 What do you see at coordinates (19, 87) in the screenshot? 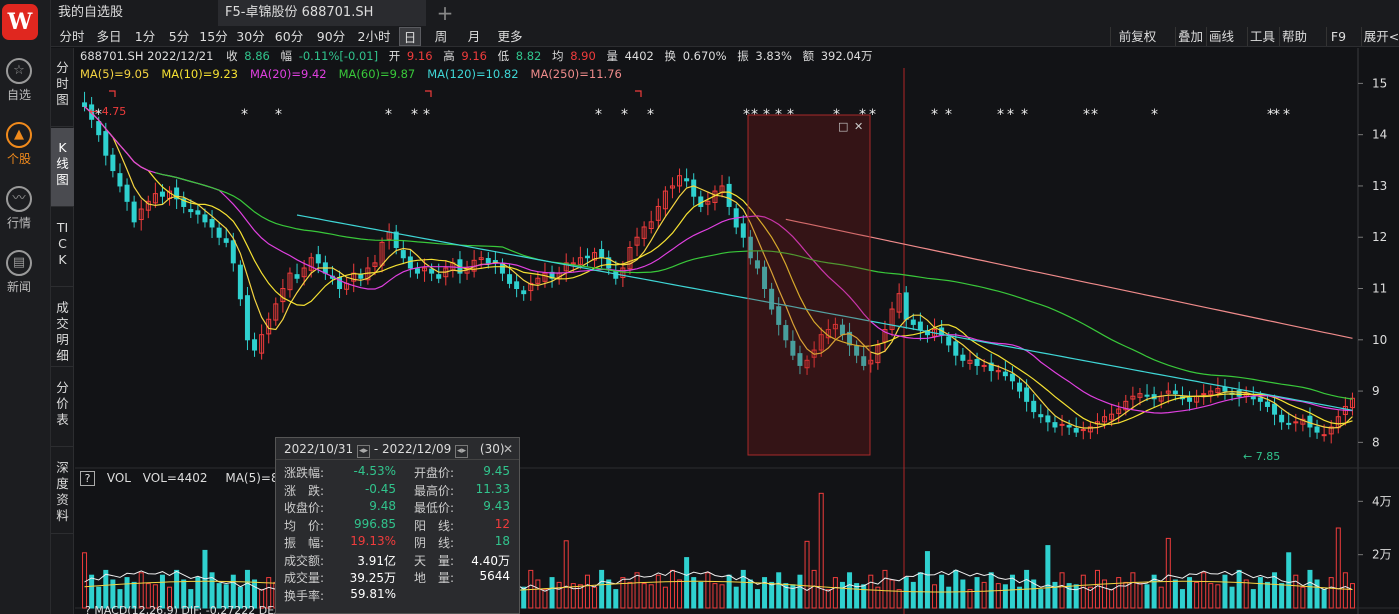
I see `nav-item-0: ☆ 自选` at bounding box center [19, 87].